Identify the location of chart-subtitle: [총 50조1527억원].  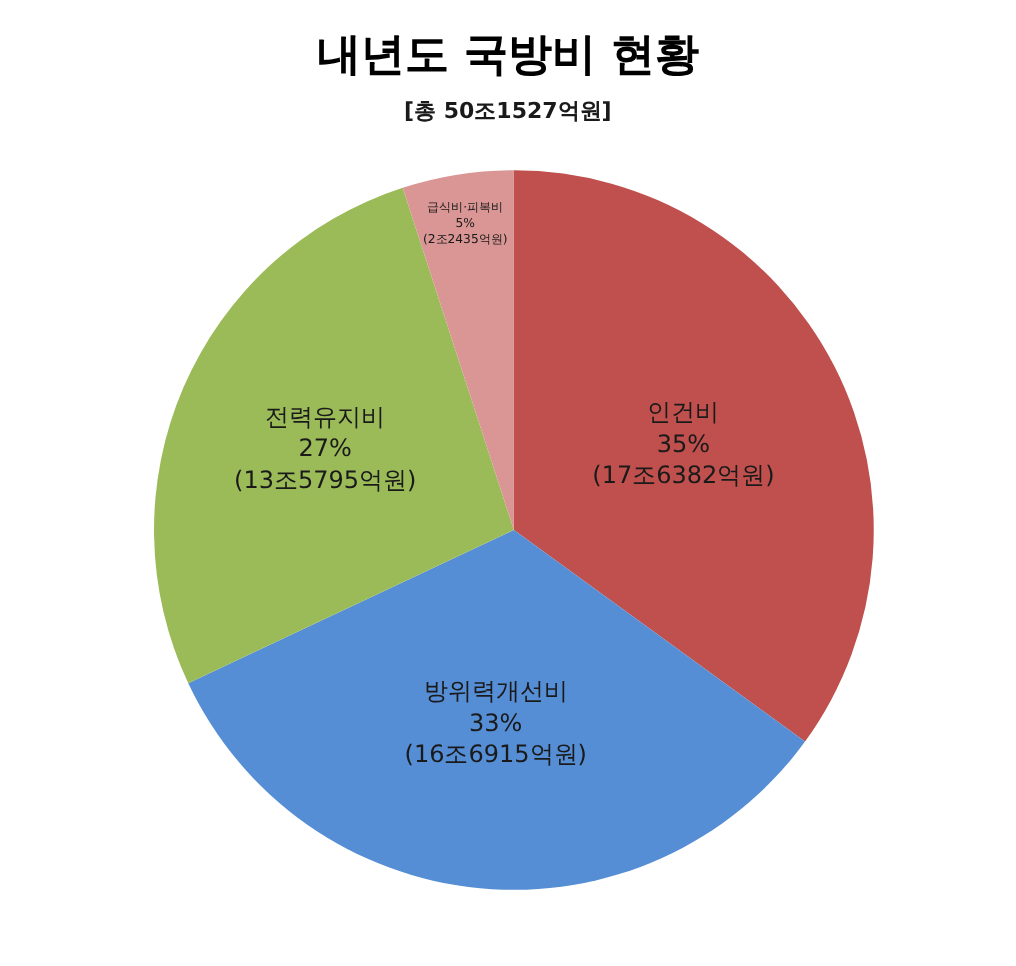
(508, 111).